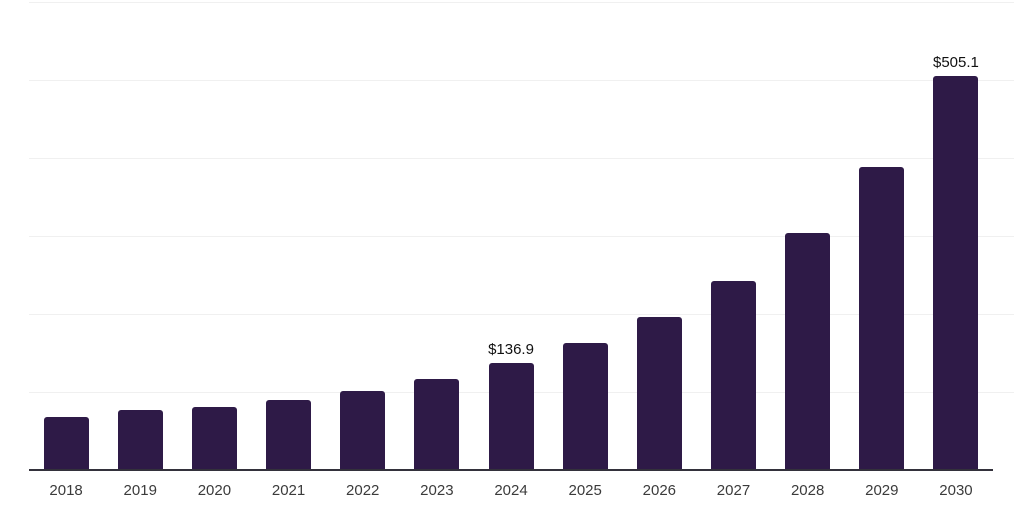 The width and height of the screenshot is (1024, 512). I want to click on bar-2020, so click(214, 438).